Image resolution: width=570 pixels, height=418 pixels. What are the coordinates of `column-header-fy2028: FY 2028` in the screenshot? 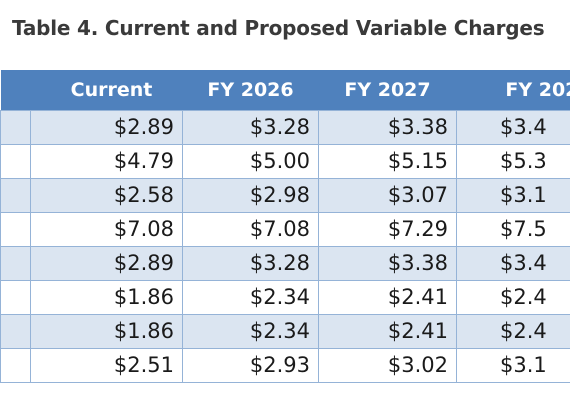 It's located at (537, 89).